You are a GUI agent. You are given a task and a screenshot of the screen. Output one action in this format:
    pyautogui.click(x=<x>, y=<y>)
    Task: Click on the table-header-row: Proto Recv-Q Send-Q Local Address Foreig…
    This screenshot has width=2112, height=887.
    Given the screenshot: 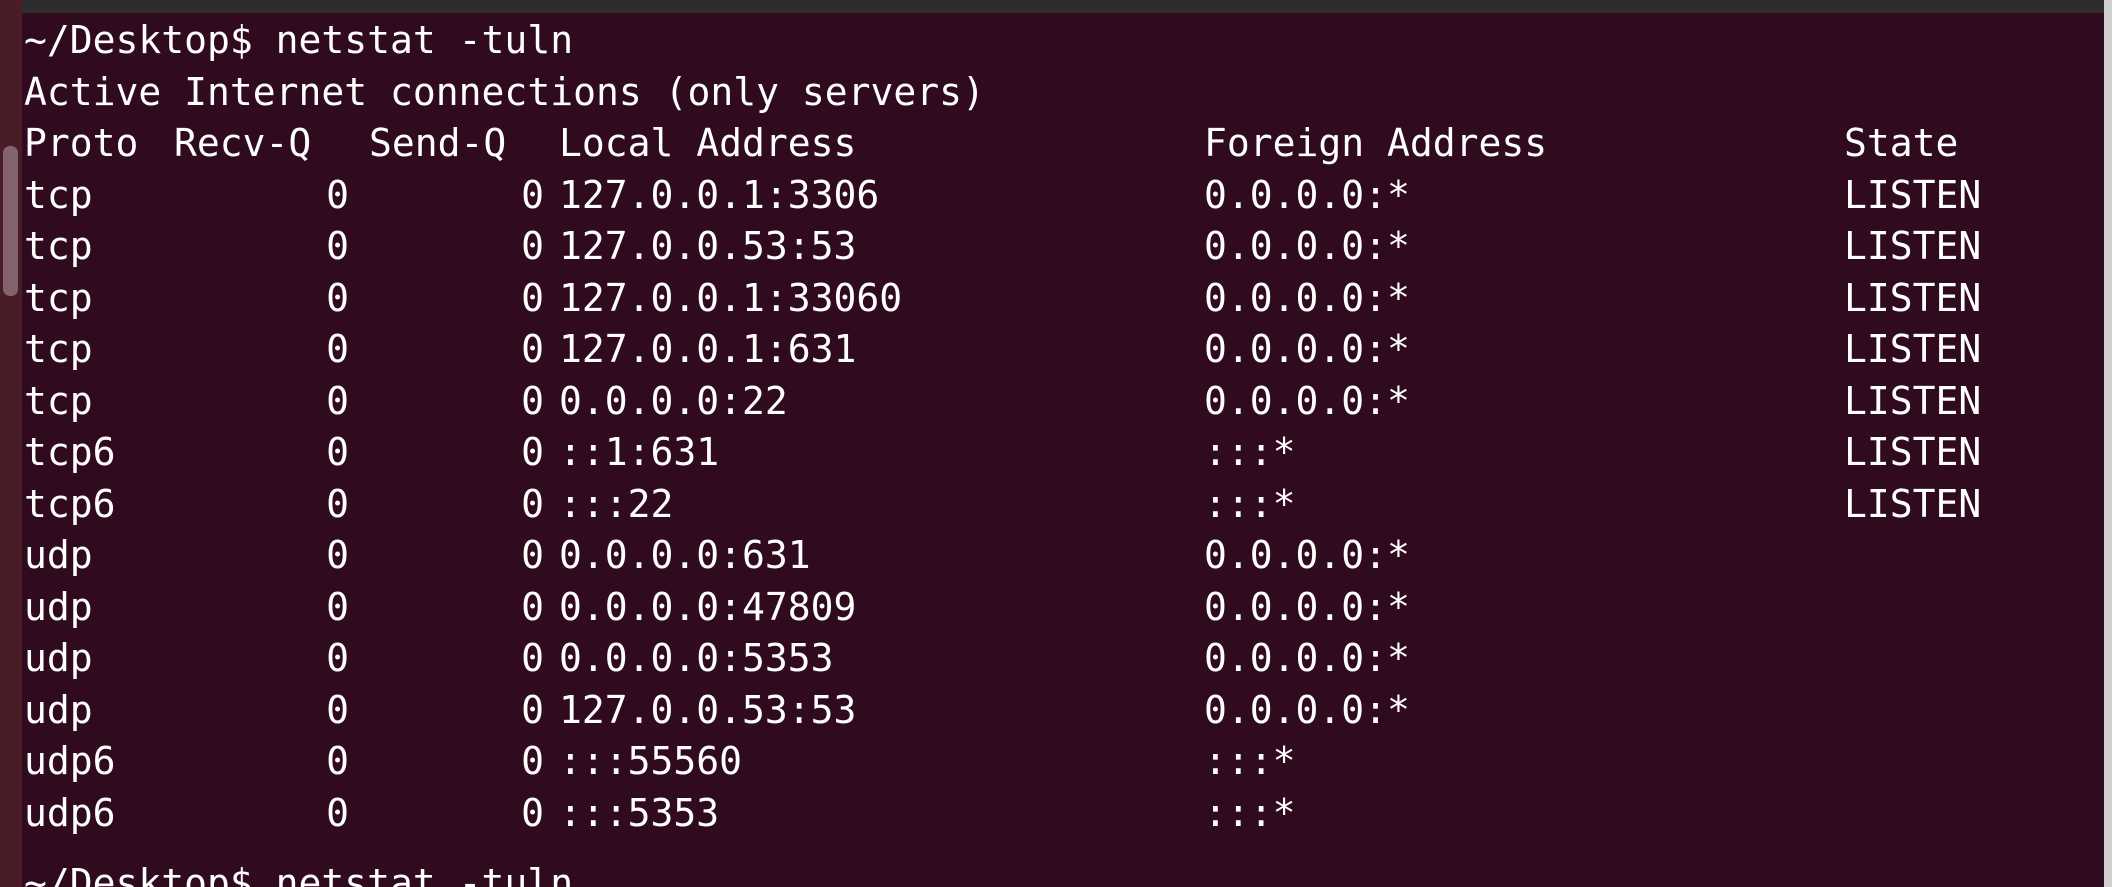 What is the action you would take?
    pyautogui.click(x=991, y=144)
    